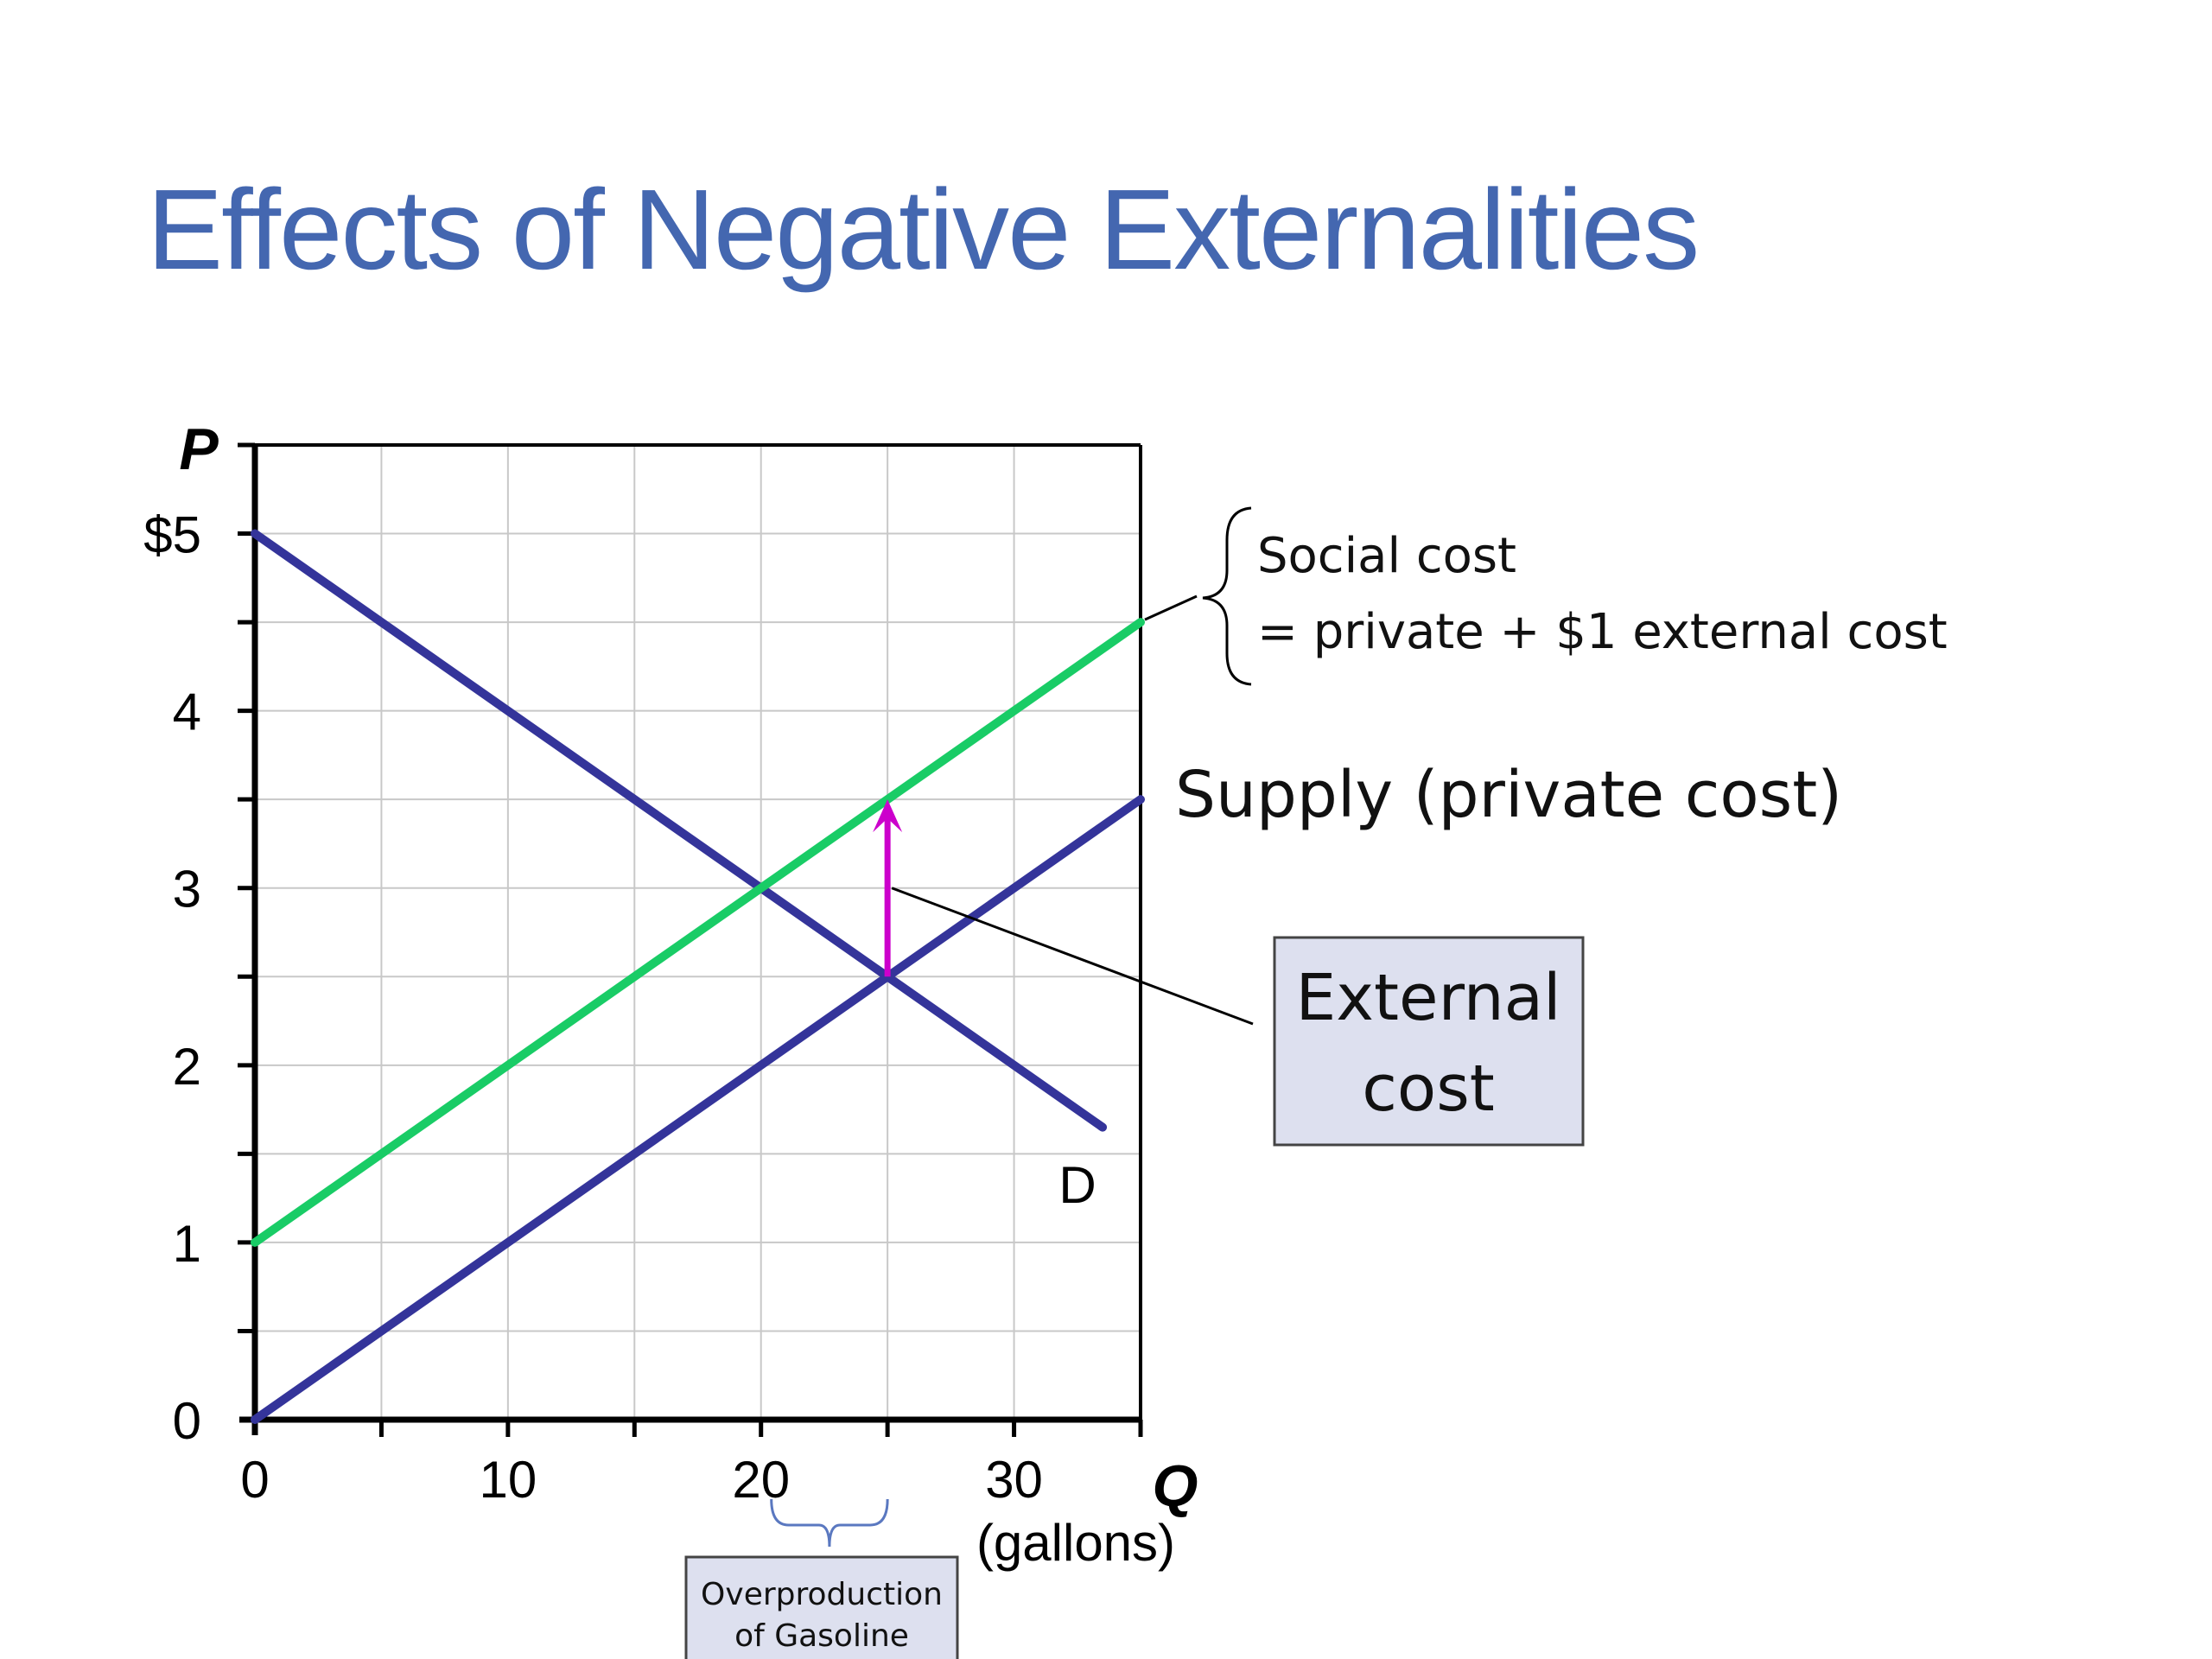  I want to click on external-cost-arrow-head, so click(888, 816).